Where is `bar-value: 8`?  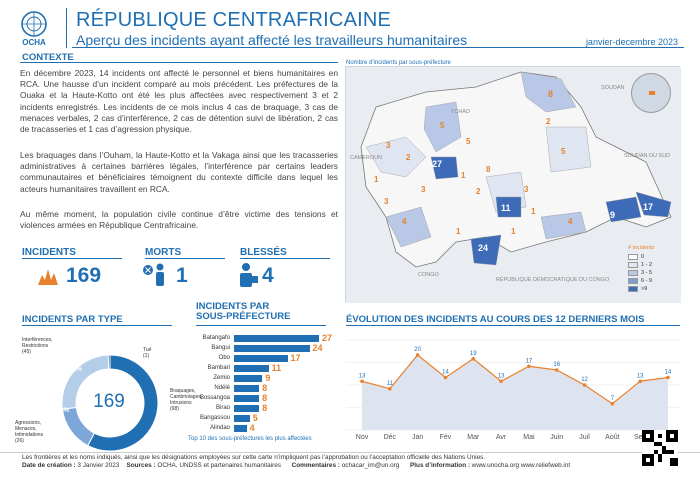 bar-value: 8 is located at coordinates (265, 388).